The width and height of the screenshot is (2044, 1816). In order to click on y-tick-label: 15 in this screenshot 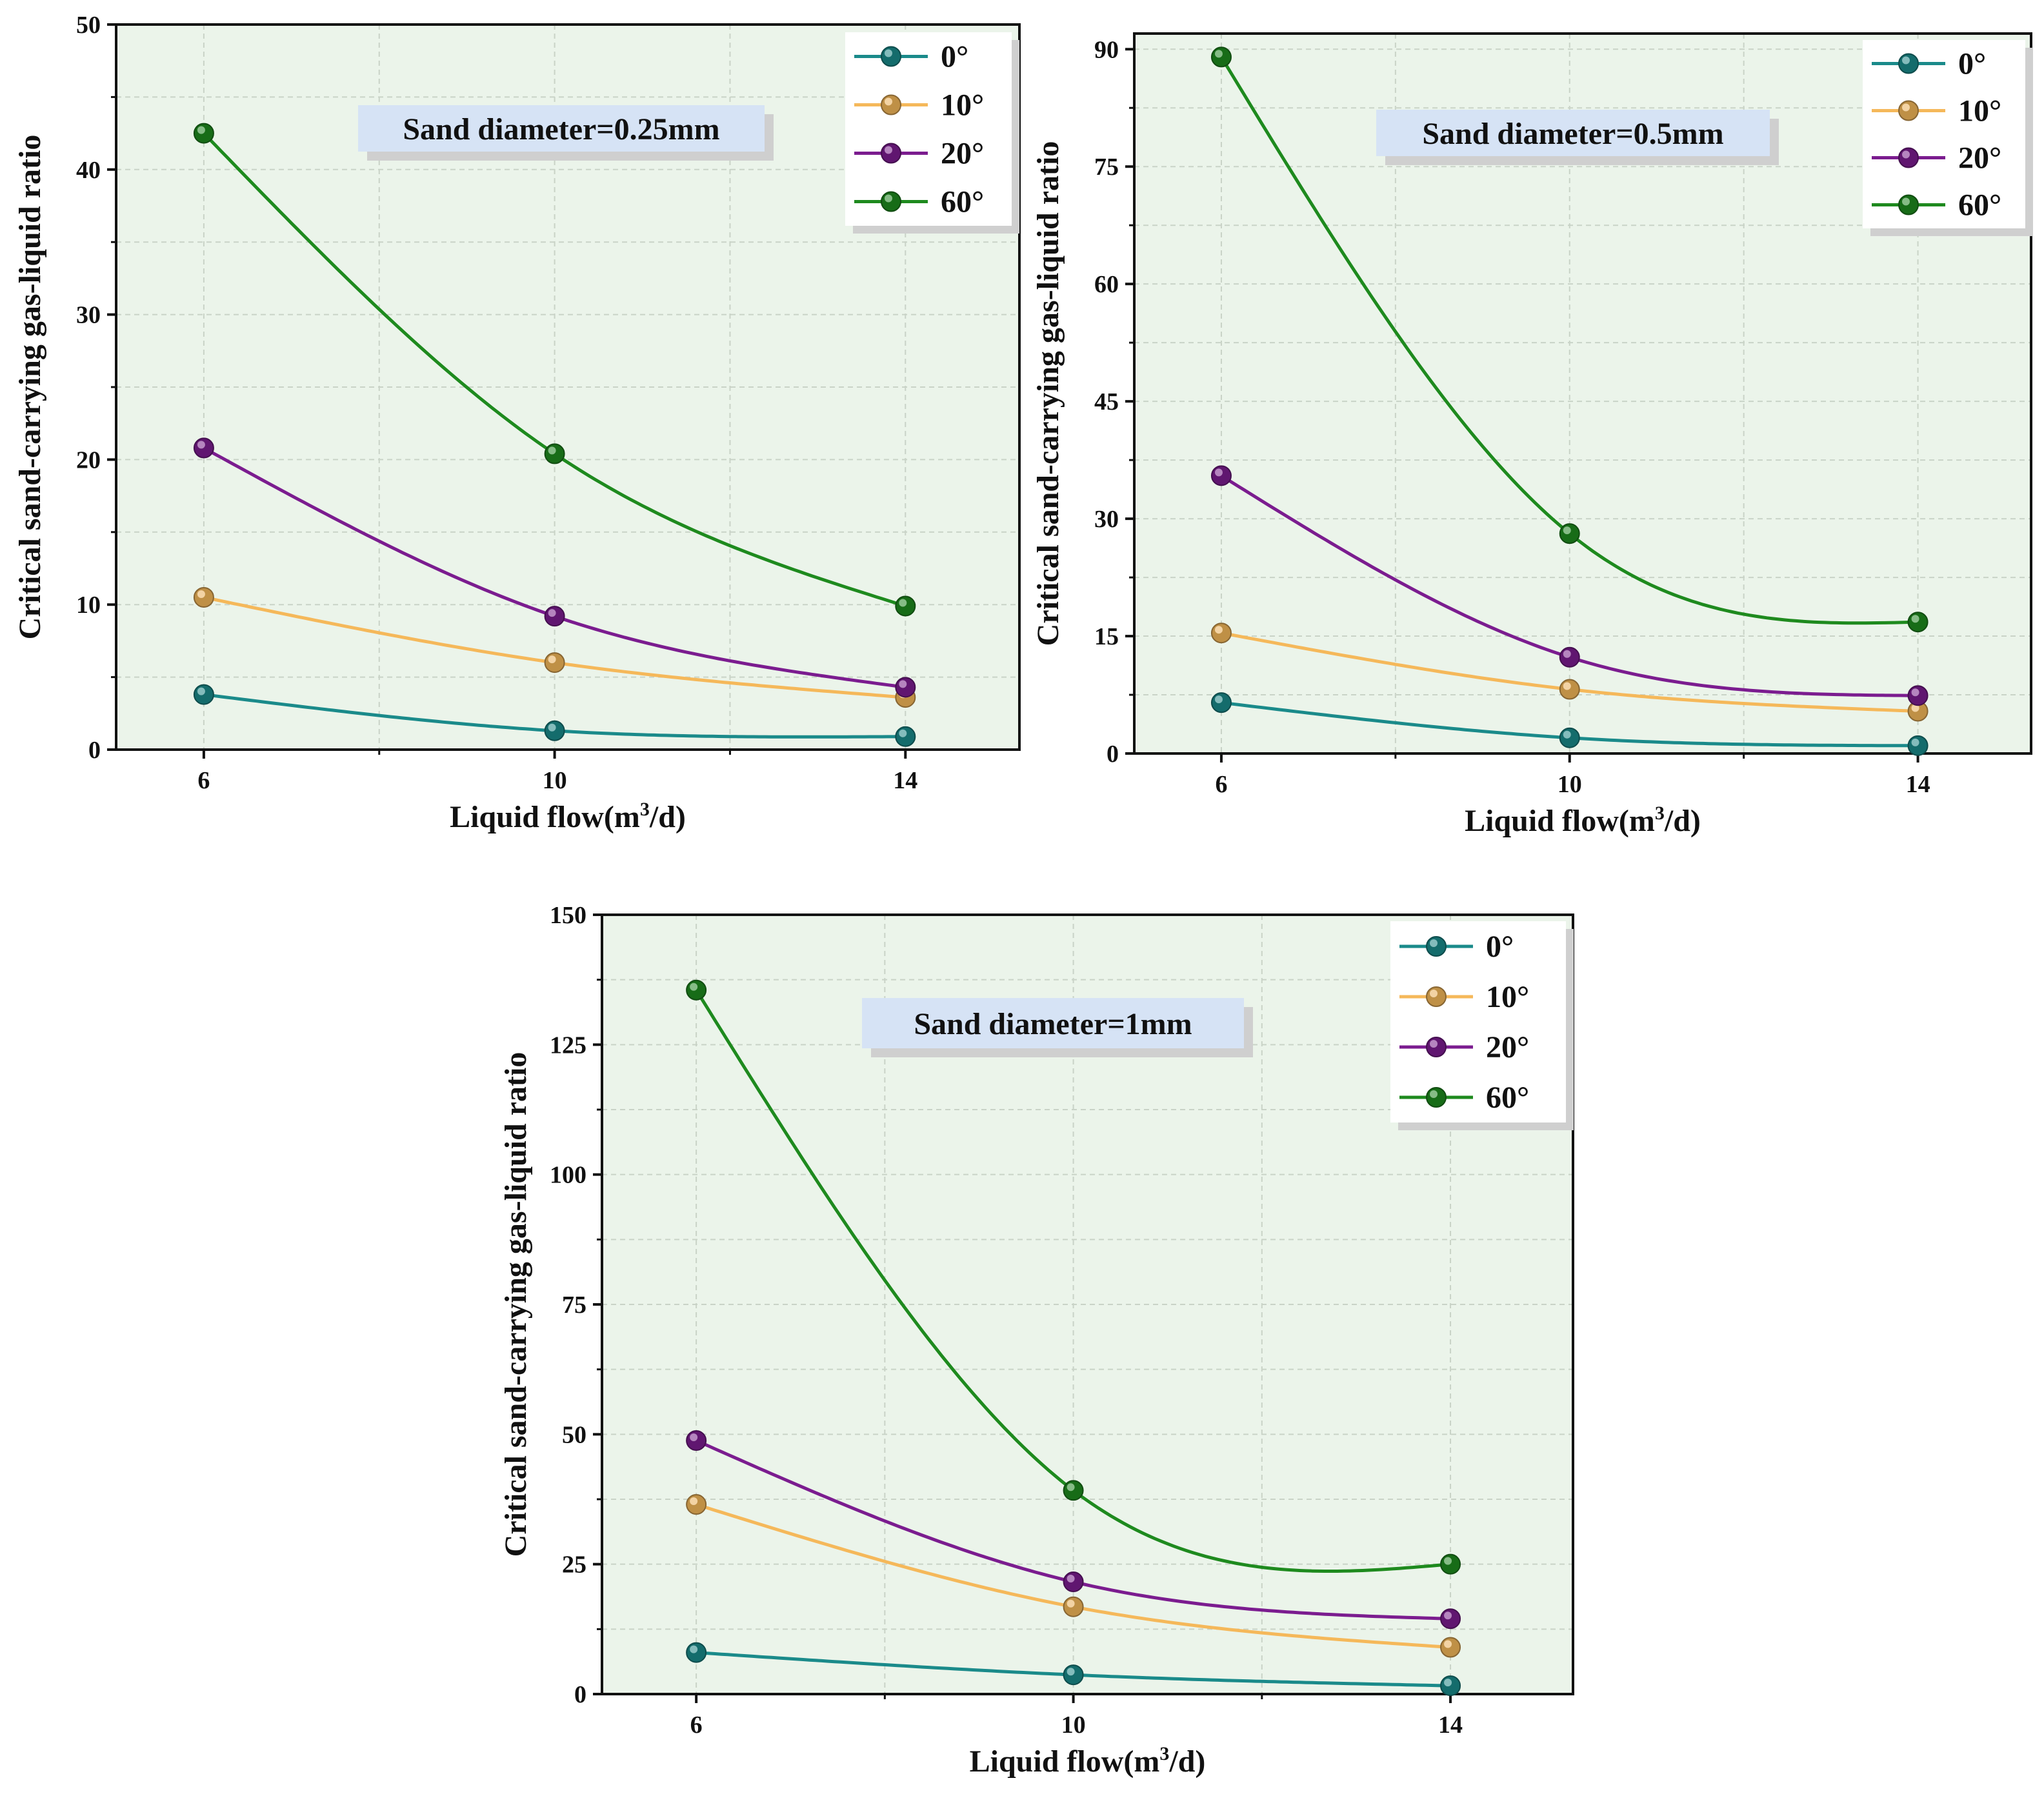, I will do `click(1106, 636)`.